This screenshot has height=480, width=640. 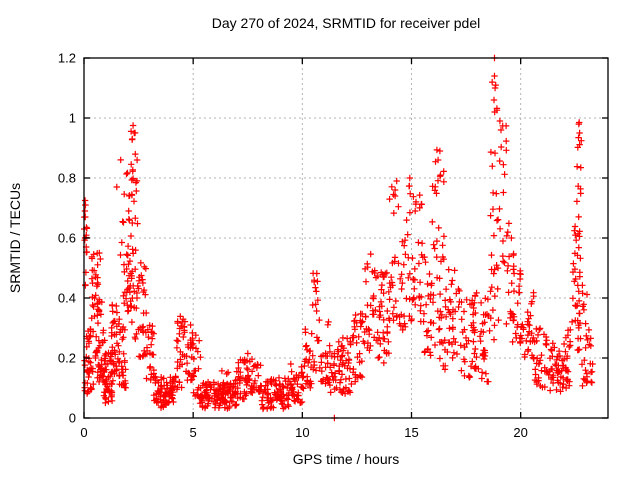 What do you see at coordinates (67, 178) in the screenshot?
I see `y-tick-label: 0.8` at bounding box center [67, 178].